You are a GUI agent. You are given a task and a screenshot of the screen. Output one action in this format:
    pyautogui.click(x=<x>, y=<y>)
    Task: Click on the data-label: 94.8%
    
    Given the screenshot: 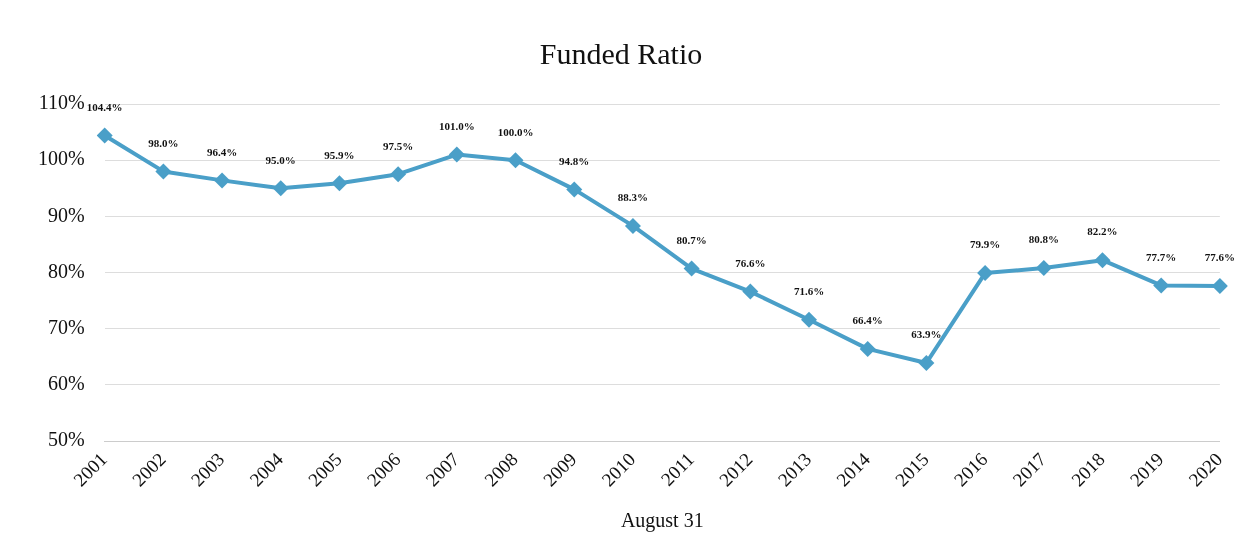 What is the action you would take?
    pyautogui.click(x=574, y=160)
    